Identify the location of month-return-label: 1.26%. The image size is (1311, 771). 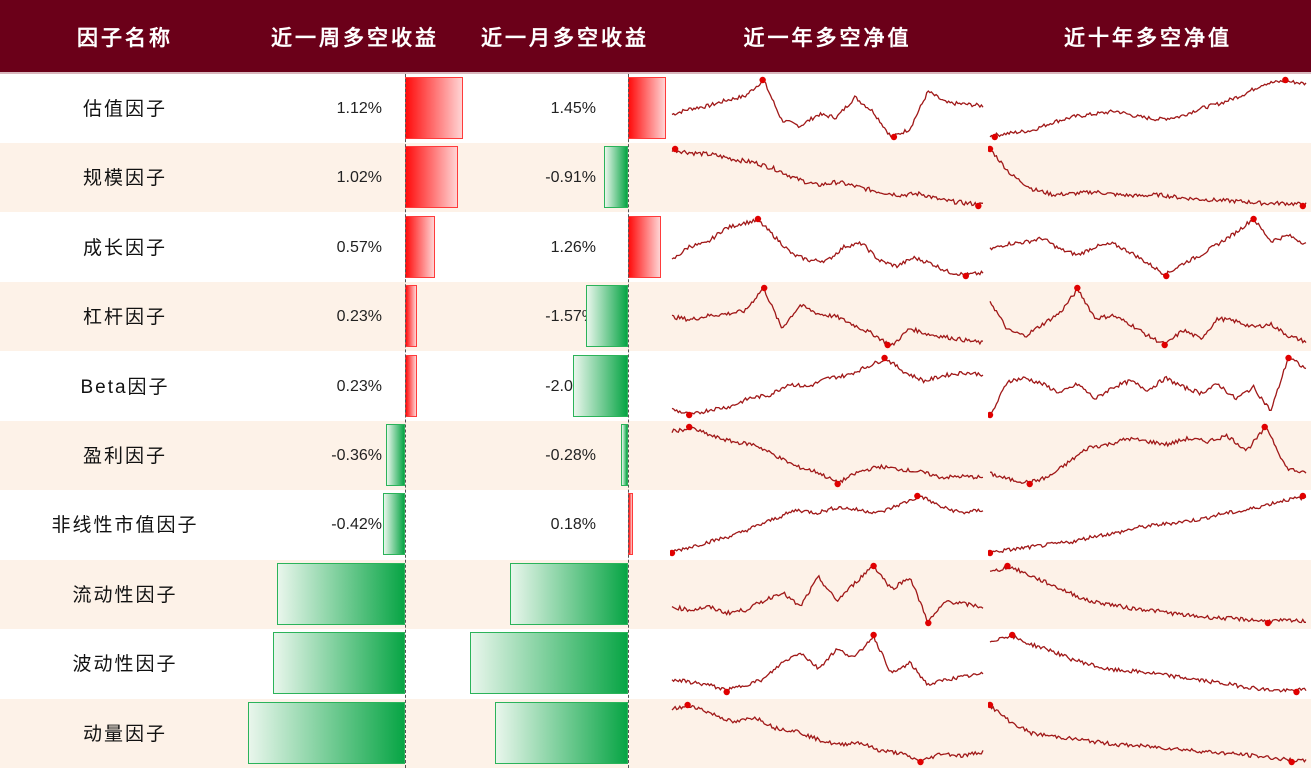
(573, 247).